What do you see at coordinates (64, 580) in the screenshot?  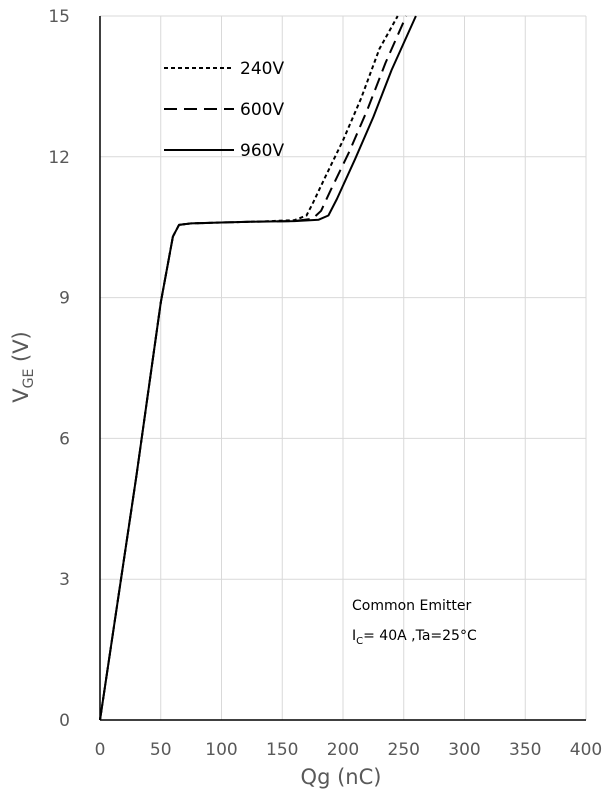 I see `y-tick-label: 3` at bounding box center [64, 580].